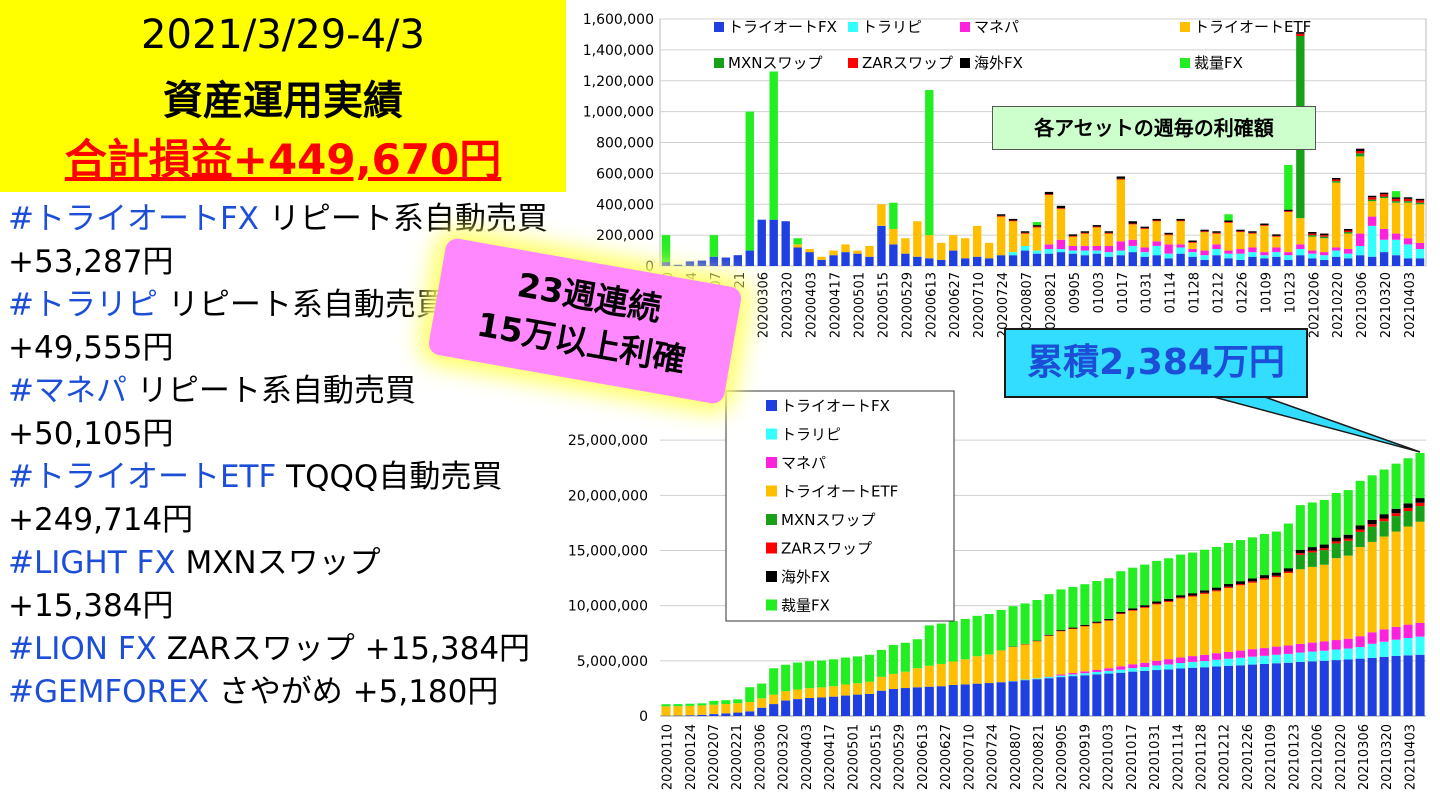 This screenshot has height=810, width=1440. What do you see at coordinates (828, 520) in the screenshot?
I see `legend-label: MXNスワップ` at bounding box center [828, 520].